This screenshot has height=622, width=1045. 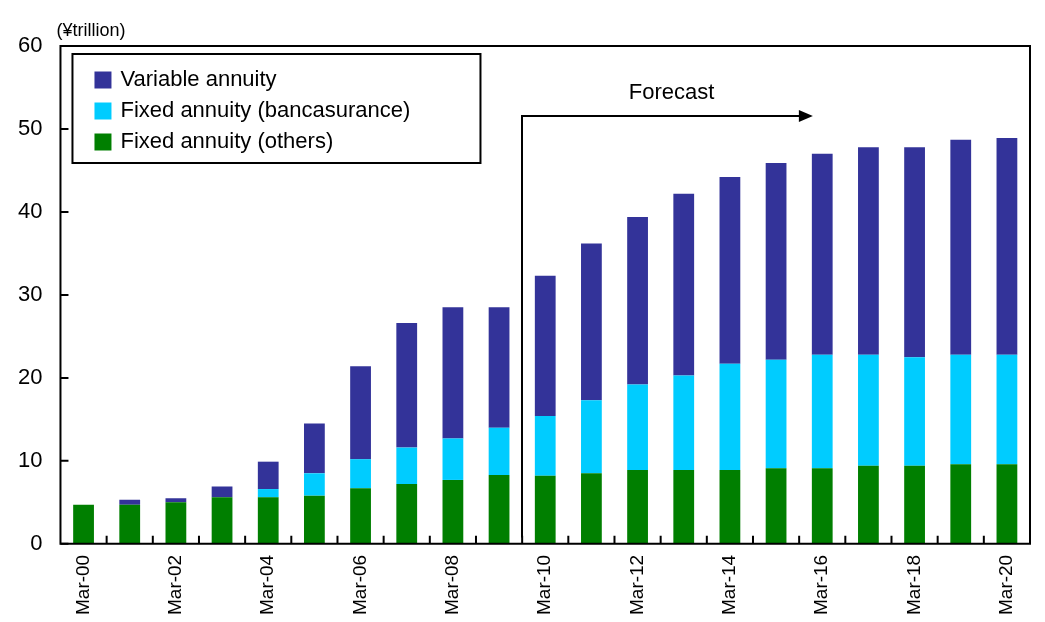 What do you see at coordinates (671, 92) in the screenshot?
I see `annotation: Forecast` at bounding box center [671, 92].